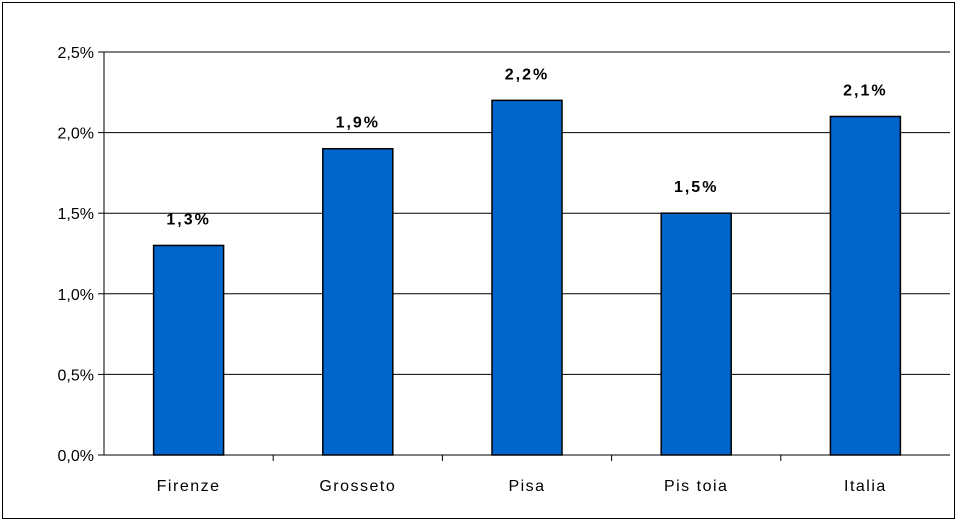 The height and width of the screenshot is (526, 957). Describe the element at coordinates (189, 486) in the screenshot. I see `x-tick-label: Firenze` at that location.